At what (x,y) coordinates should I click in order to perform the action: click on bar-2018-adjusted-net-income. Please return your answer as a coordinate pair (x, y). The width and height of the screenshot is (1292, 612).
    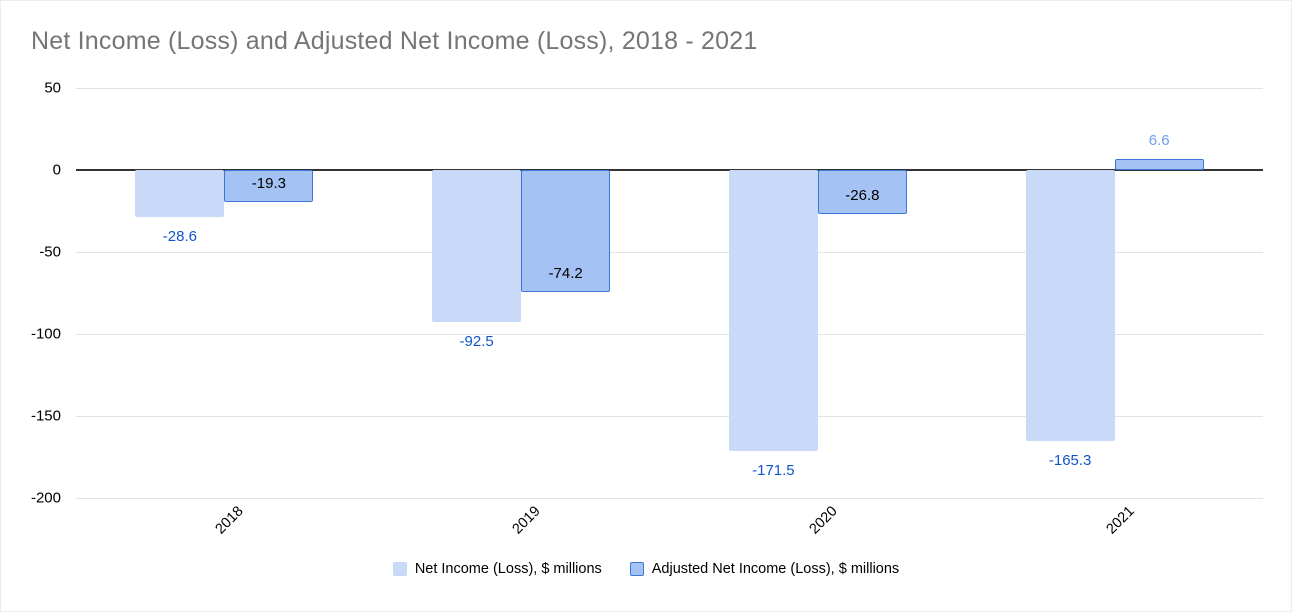
    Looking at the image, I should click on (269, 186).